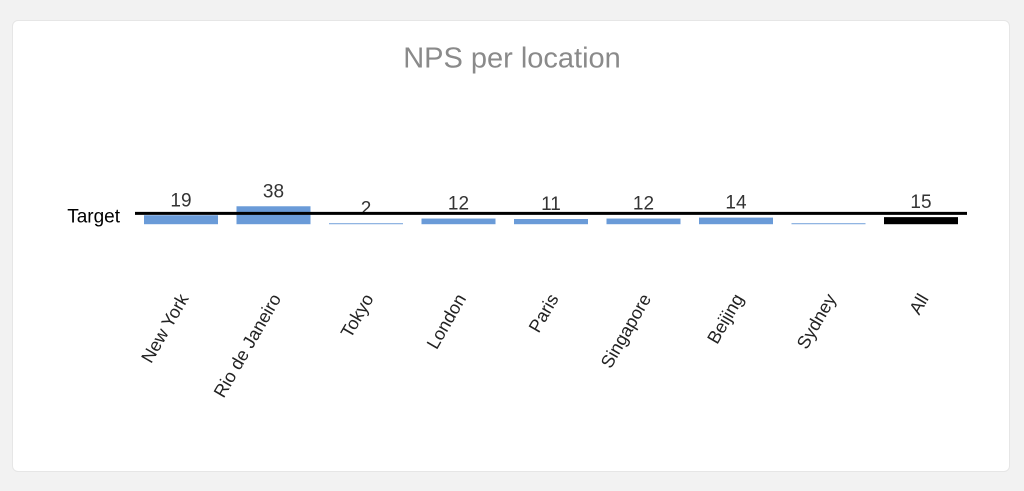 The height and width of the screenshot is (491, 1024). What do you see at coordinates (816, 321) in the screenshot?
I see `x-tick-label: Sydney` at bounding box center [816, 321].